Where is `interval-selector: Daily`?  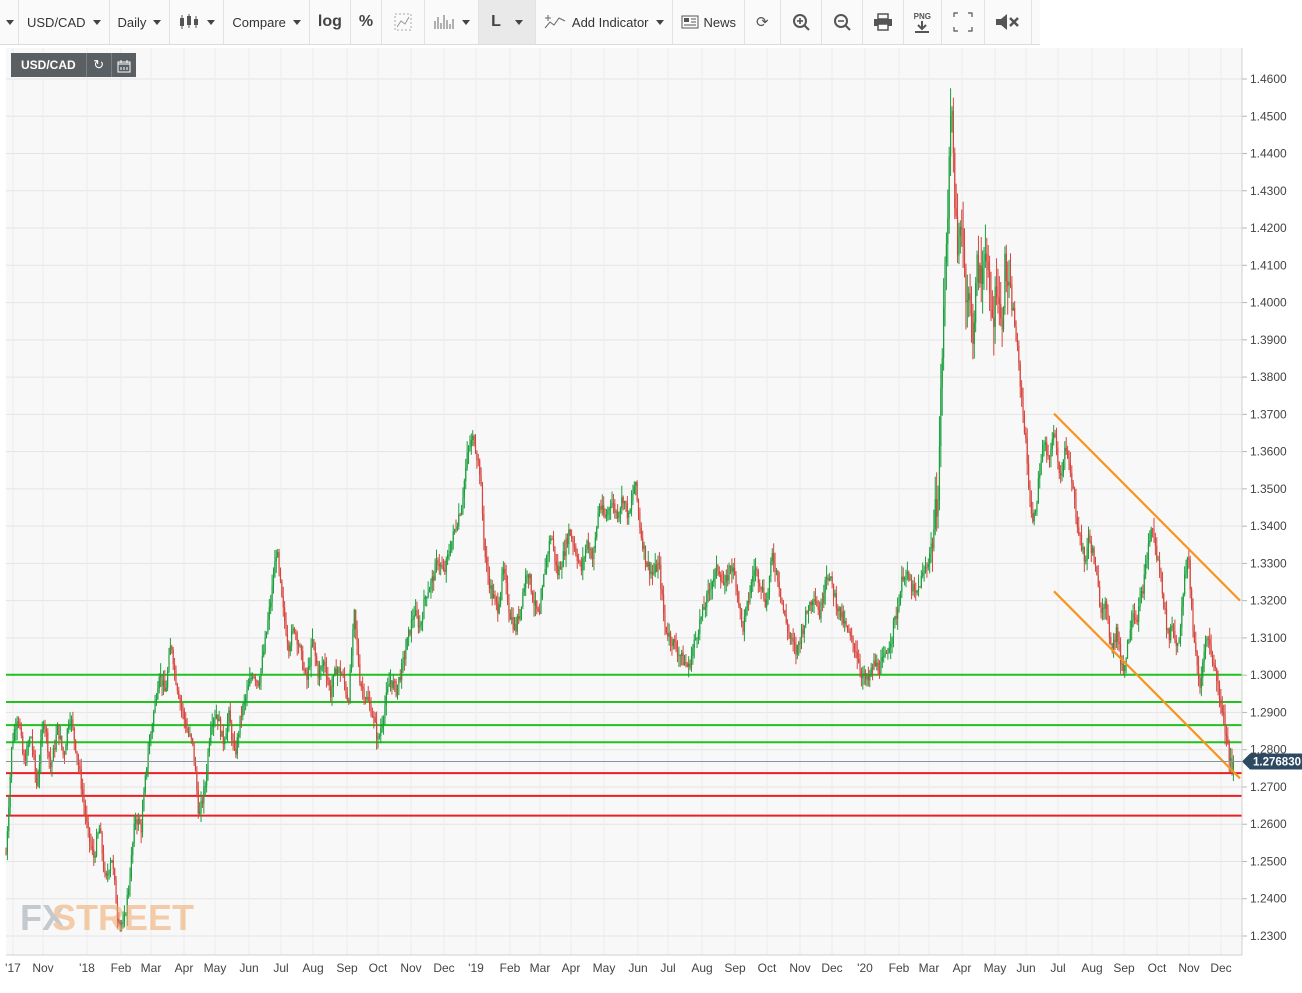 interval-selector: Daily is located at coordinates (140, 22).